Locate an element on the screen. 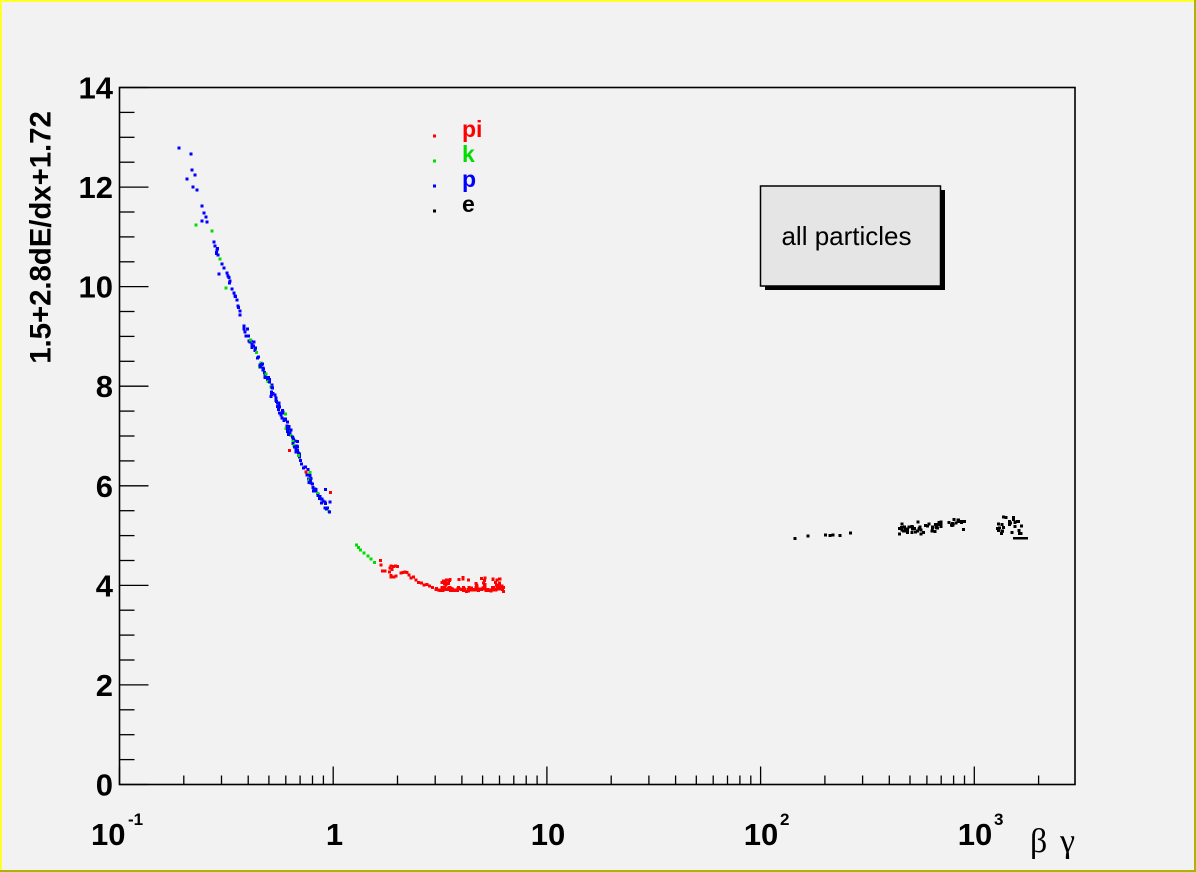  svg-text: 12 is located at coordinates (96, 187).